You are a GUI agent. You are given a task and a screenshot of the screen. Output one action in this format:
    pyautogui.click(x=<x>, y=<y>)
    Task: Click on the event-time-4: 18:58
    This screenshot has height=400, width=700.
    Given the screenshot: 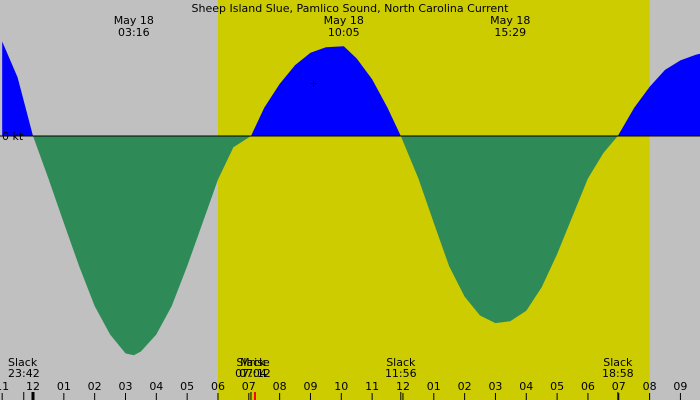 What is the action you would take?
    pyautogui.click(x=618, y=373)
    